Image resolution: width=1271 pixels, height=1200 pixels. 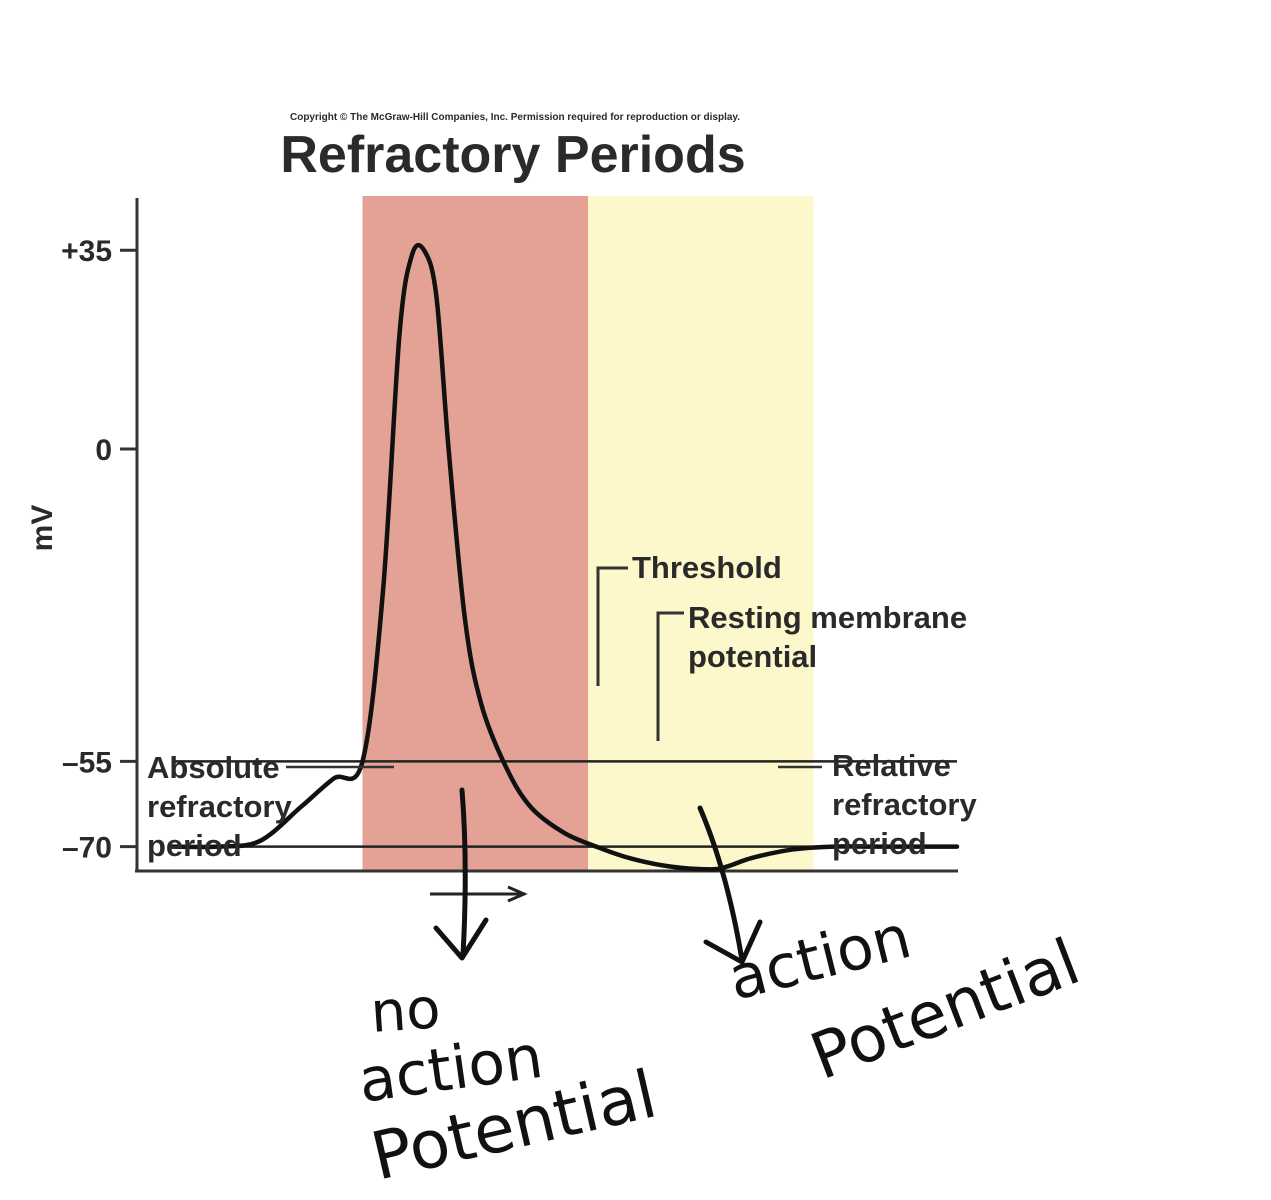 I want to click on relative-label-line-3: period, so click(x=879, y=843).